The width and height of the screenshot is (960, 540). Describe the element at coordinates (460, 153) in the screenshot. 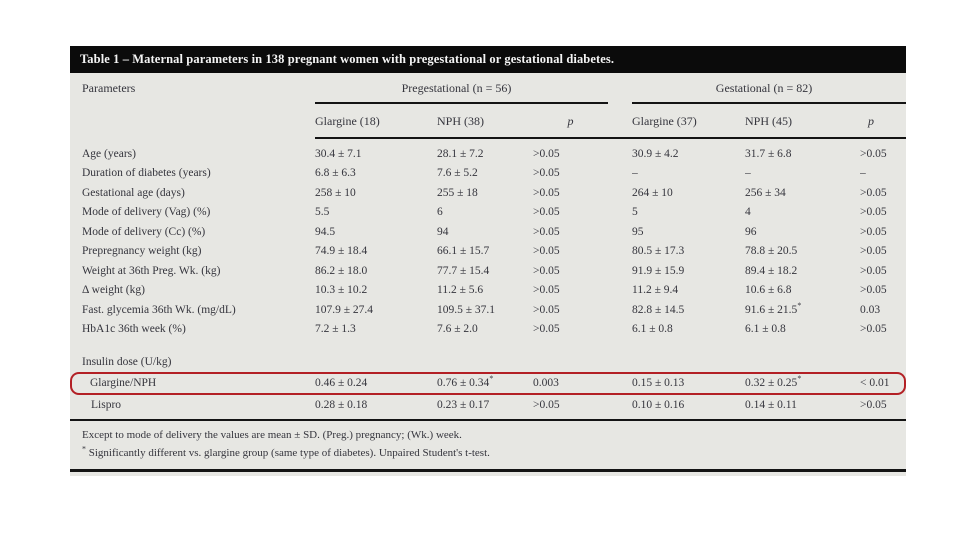

I see `cell-value: 28.1 ± 7.2` at that location.